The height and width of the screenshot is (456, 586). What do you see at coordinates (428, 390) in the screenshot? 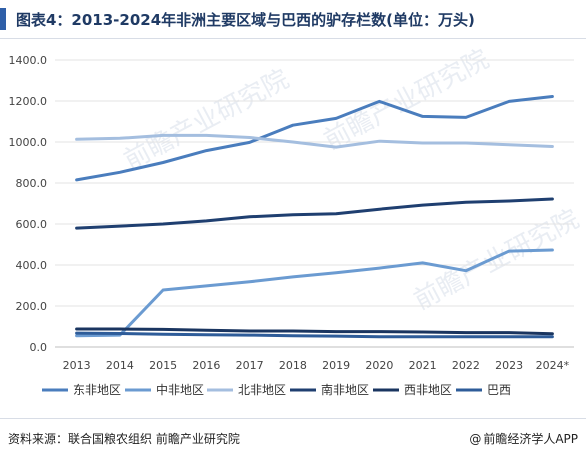
I see `legend-label: 西非地区` at bounding box center [428, 390].